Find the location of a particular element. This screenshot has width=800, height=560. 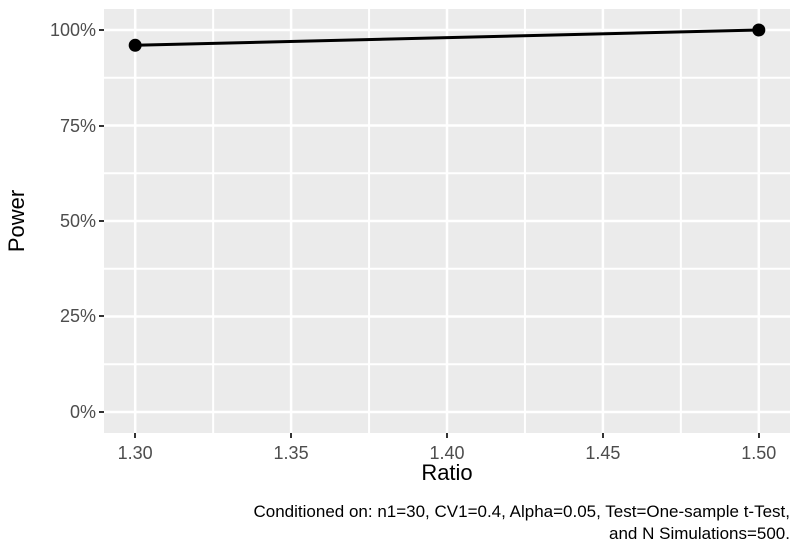

y-tick-label: 100% is located at coordinates (72, 30).